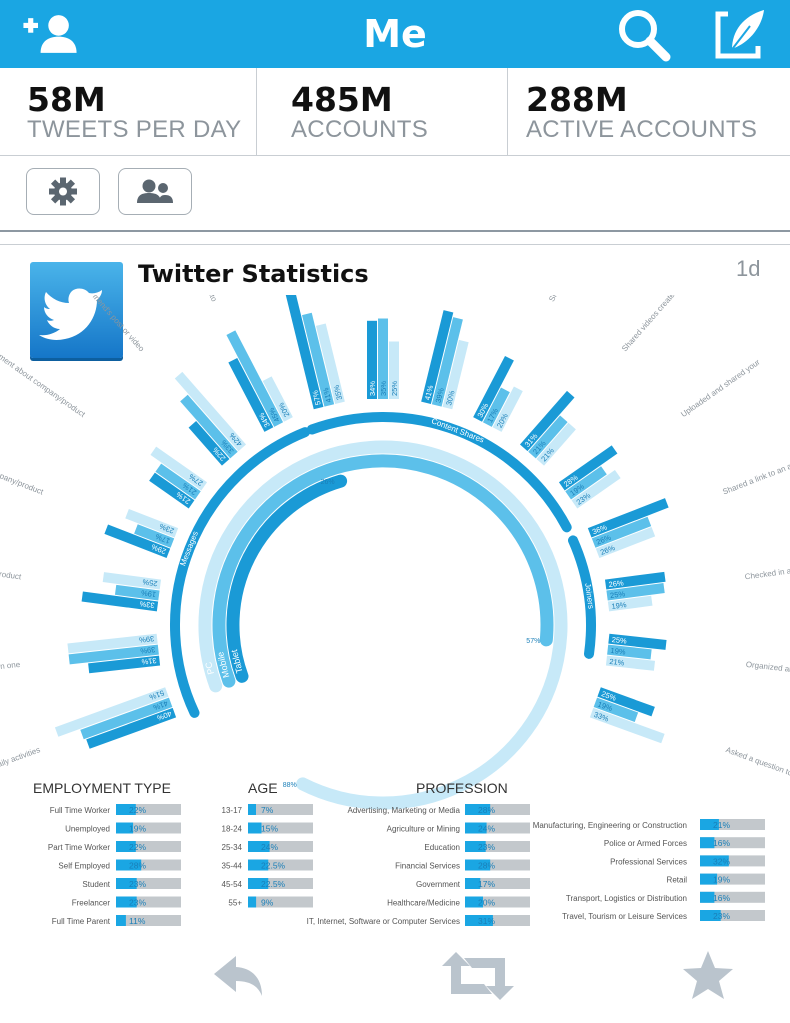  I want to click on activity-bars: 25%19%33%, so click(627, 715).